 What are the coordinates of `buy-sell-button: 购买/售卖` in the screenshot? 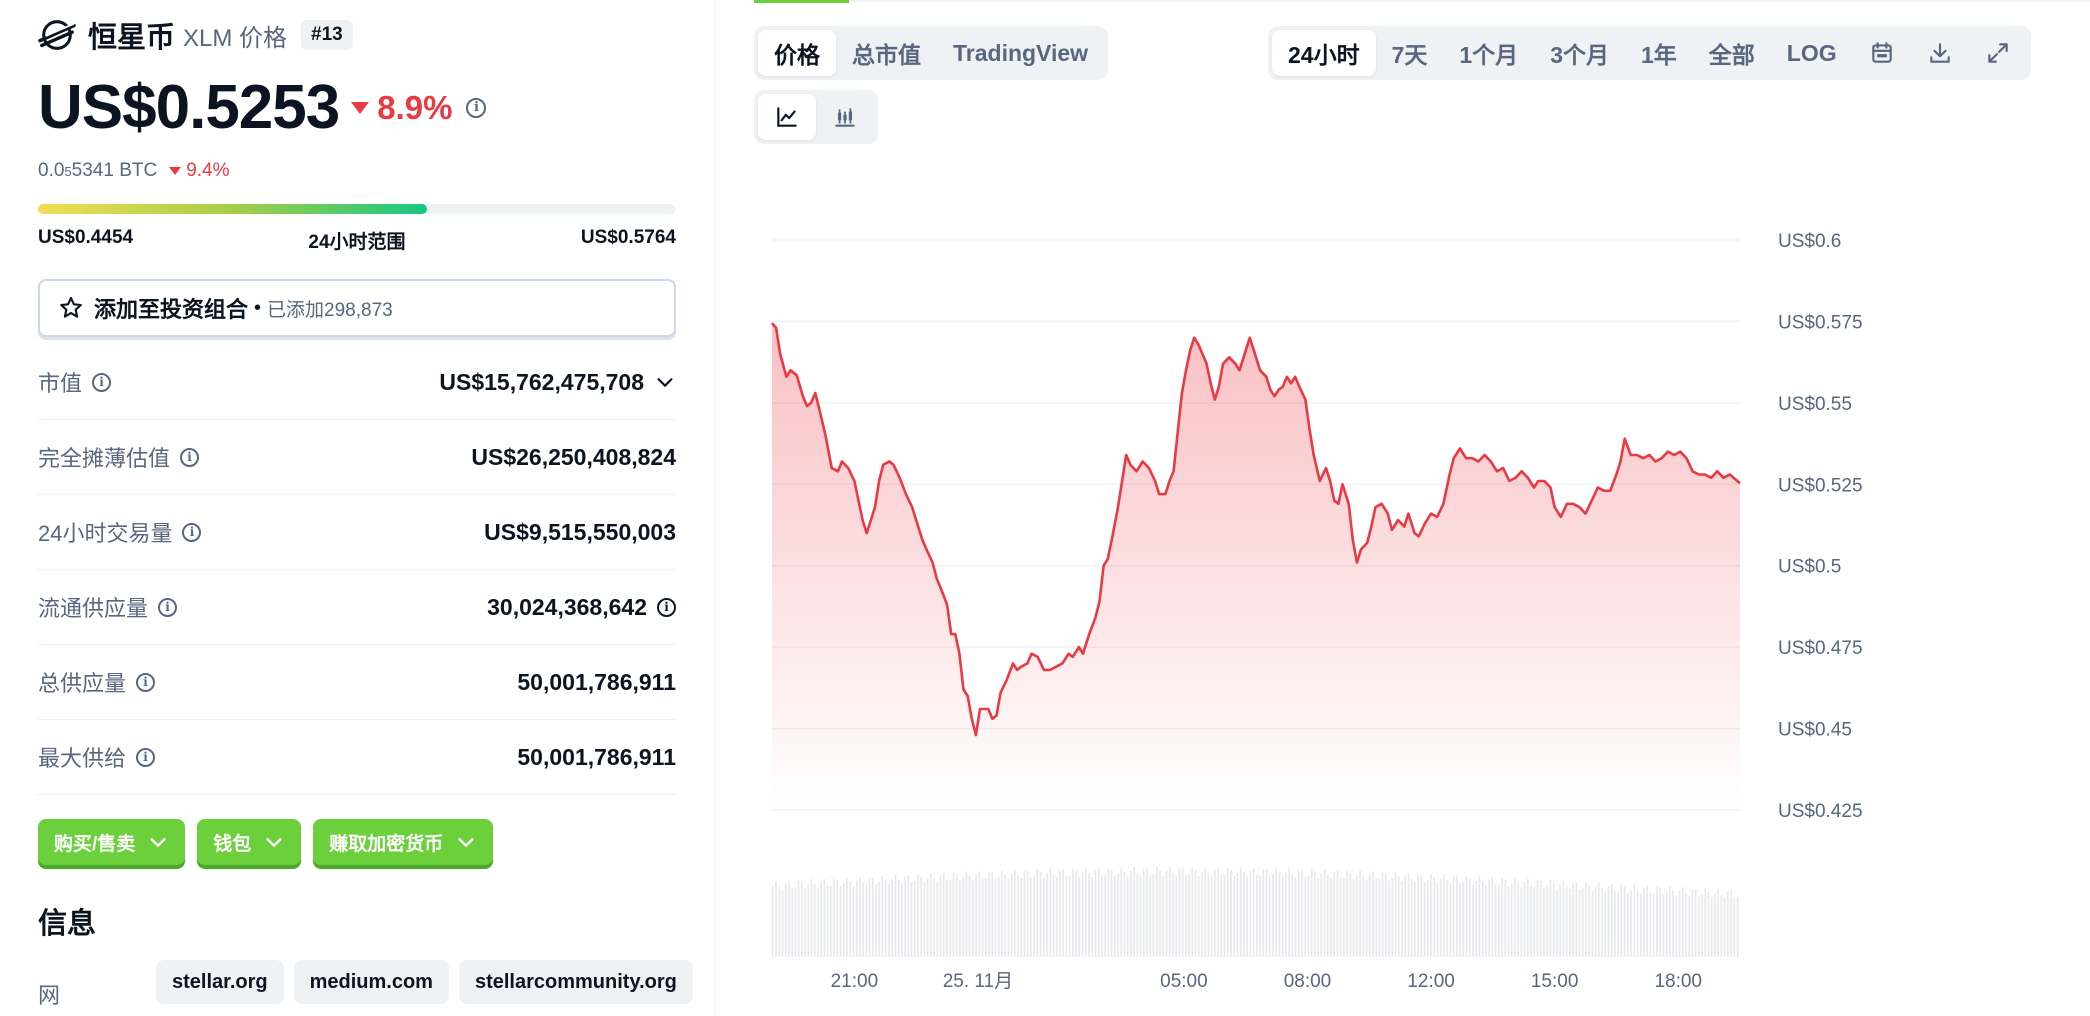 It's located at (112, 842).